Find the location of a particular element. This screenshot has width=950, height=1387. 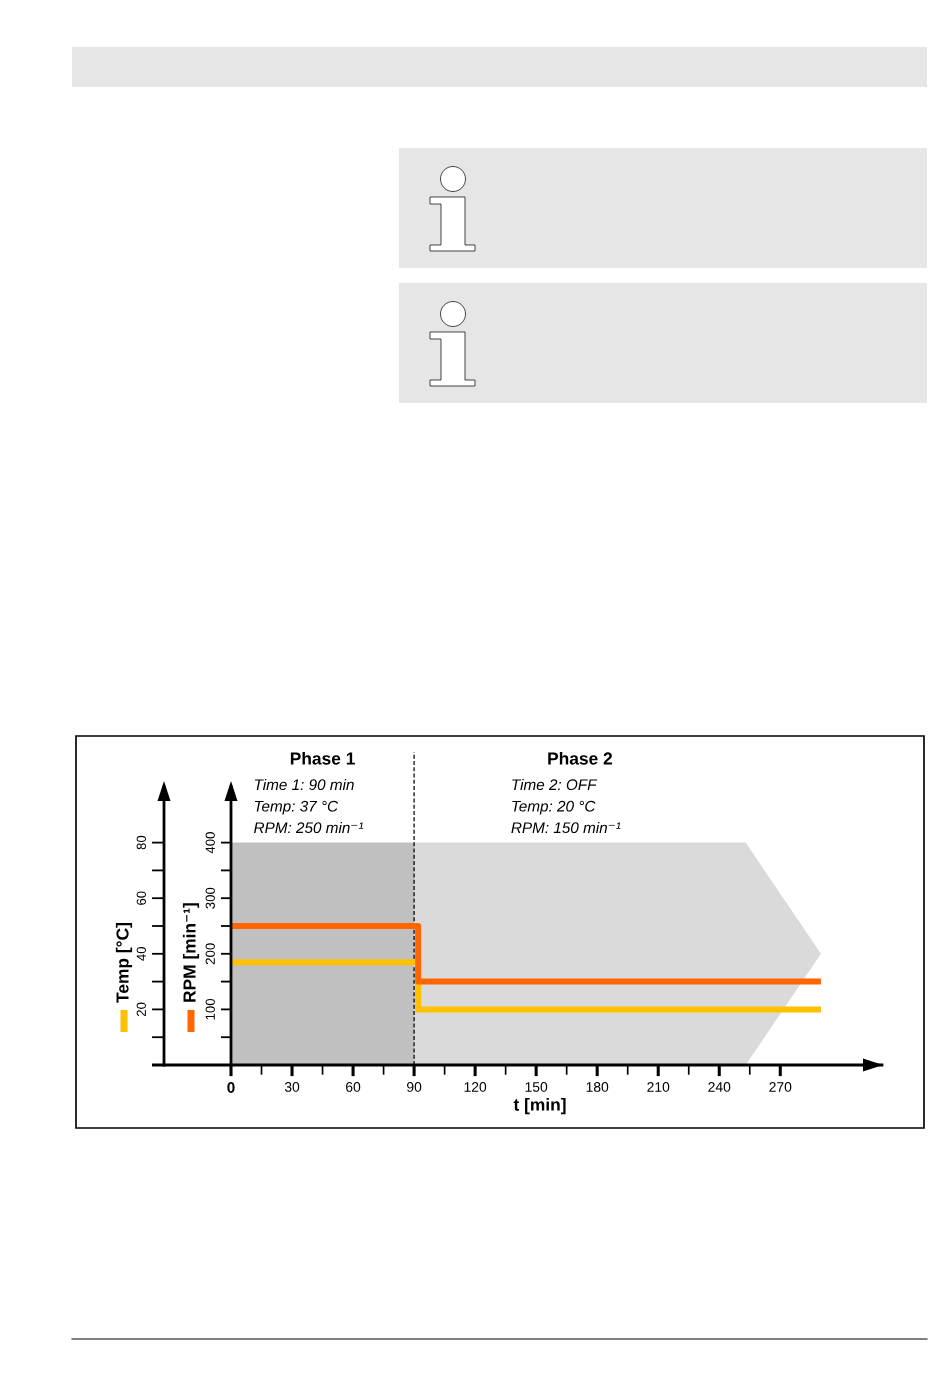

annotation: Temp: 20 °C is located at coordinates (554, 807).